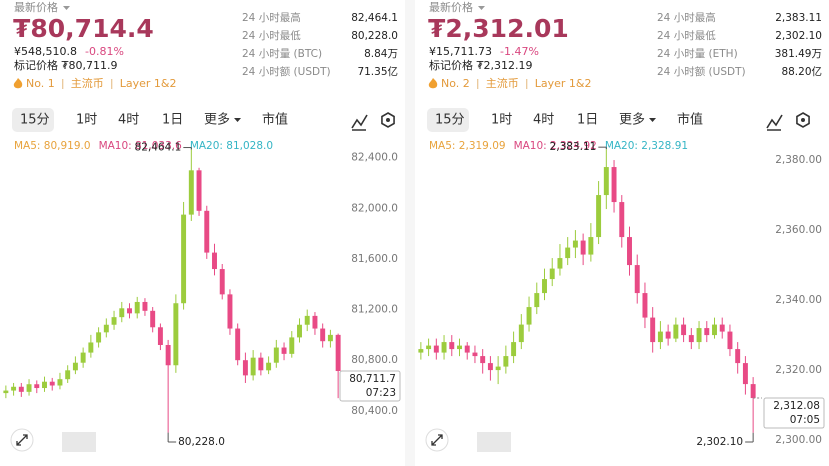 This screenshot has width=829, height=466. What do you see at coordinates (798, 18) in the screenshot?
I see `stat-value: 2,383.11` at bounding box center [798, 18].